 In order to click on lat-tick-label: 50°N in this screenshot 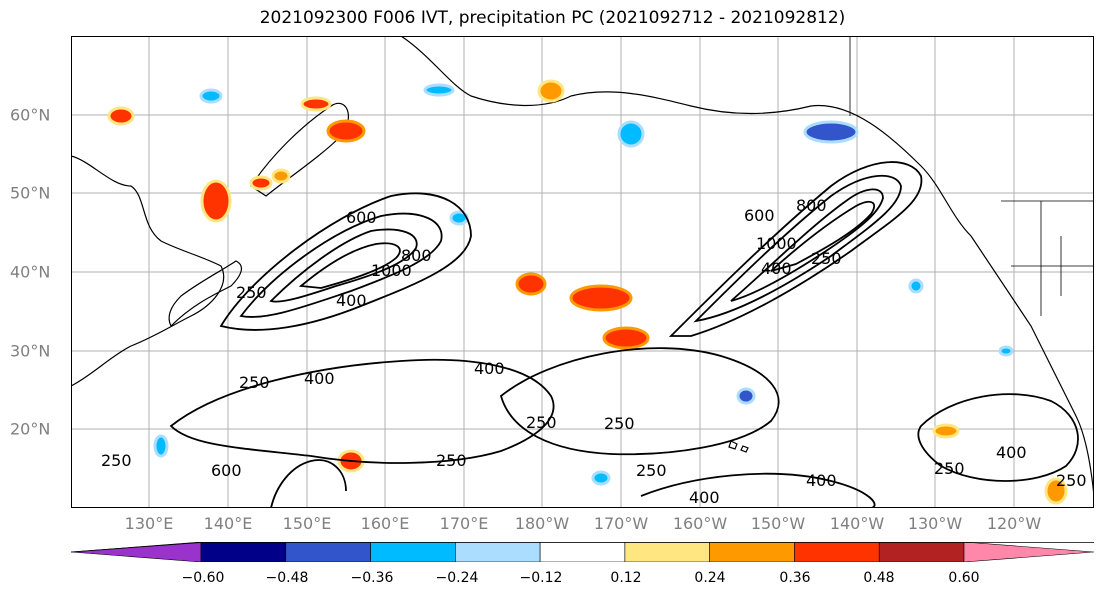, I will do `click(30, 193)`.